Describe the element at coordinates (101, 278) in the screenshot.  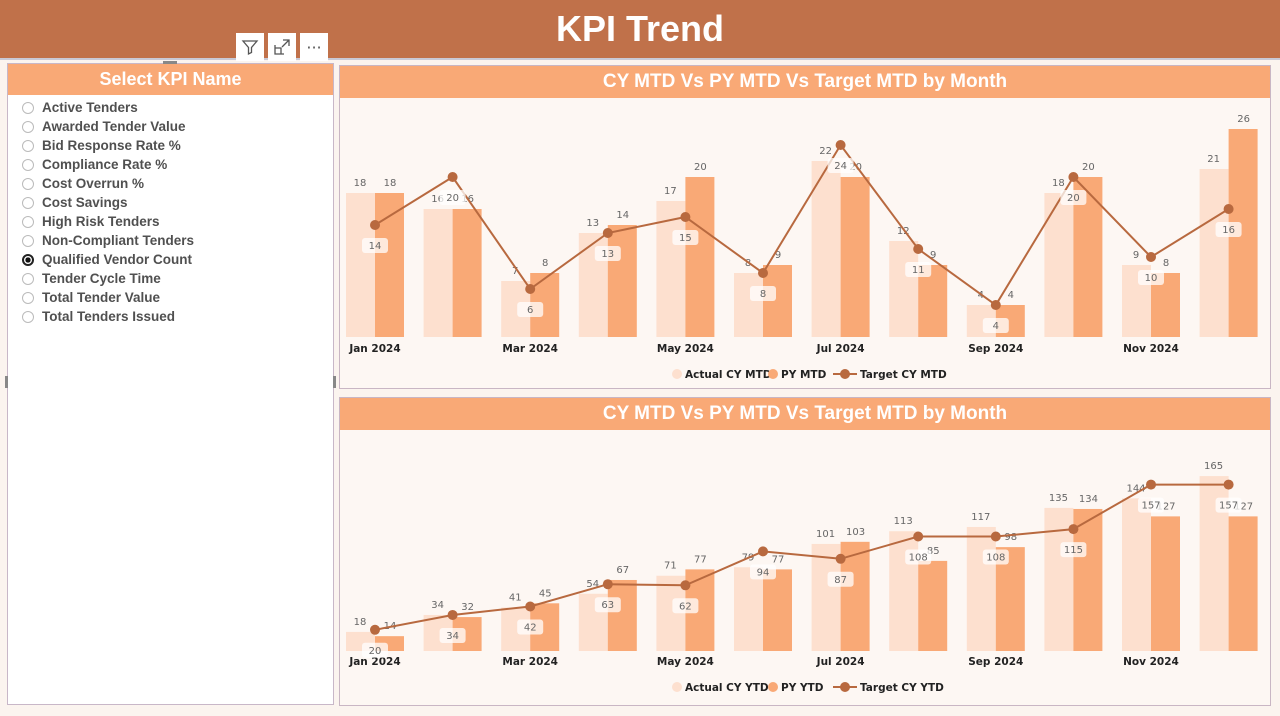
I see `slicer-item-label: Tender Cycle Time` at that location.